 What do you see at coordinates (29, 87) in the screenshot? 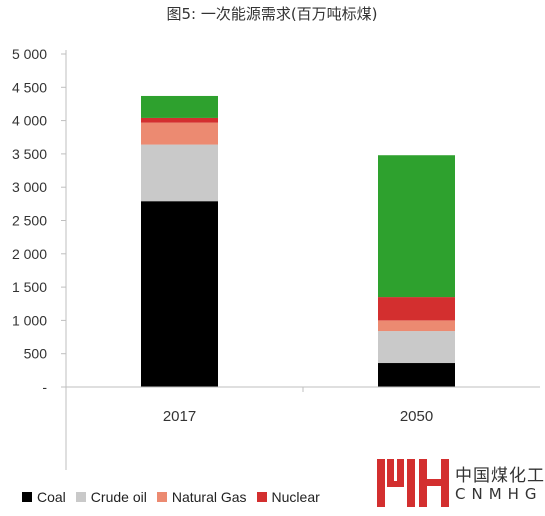
I see `y-tick-label: 4 500` at bounding box center [29, 87].